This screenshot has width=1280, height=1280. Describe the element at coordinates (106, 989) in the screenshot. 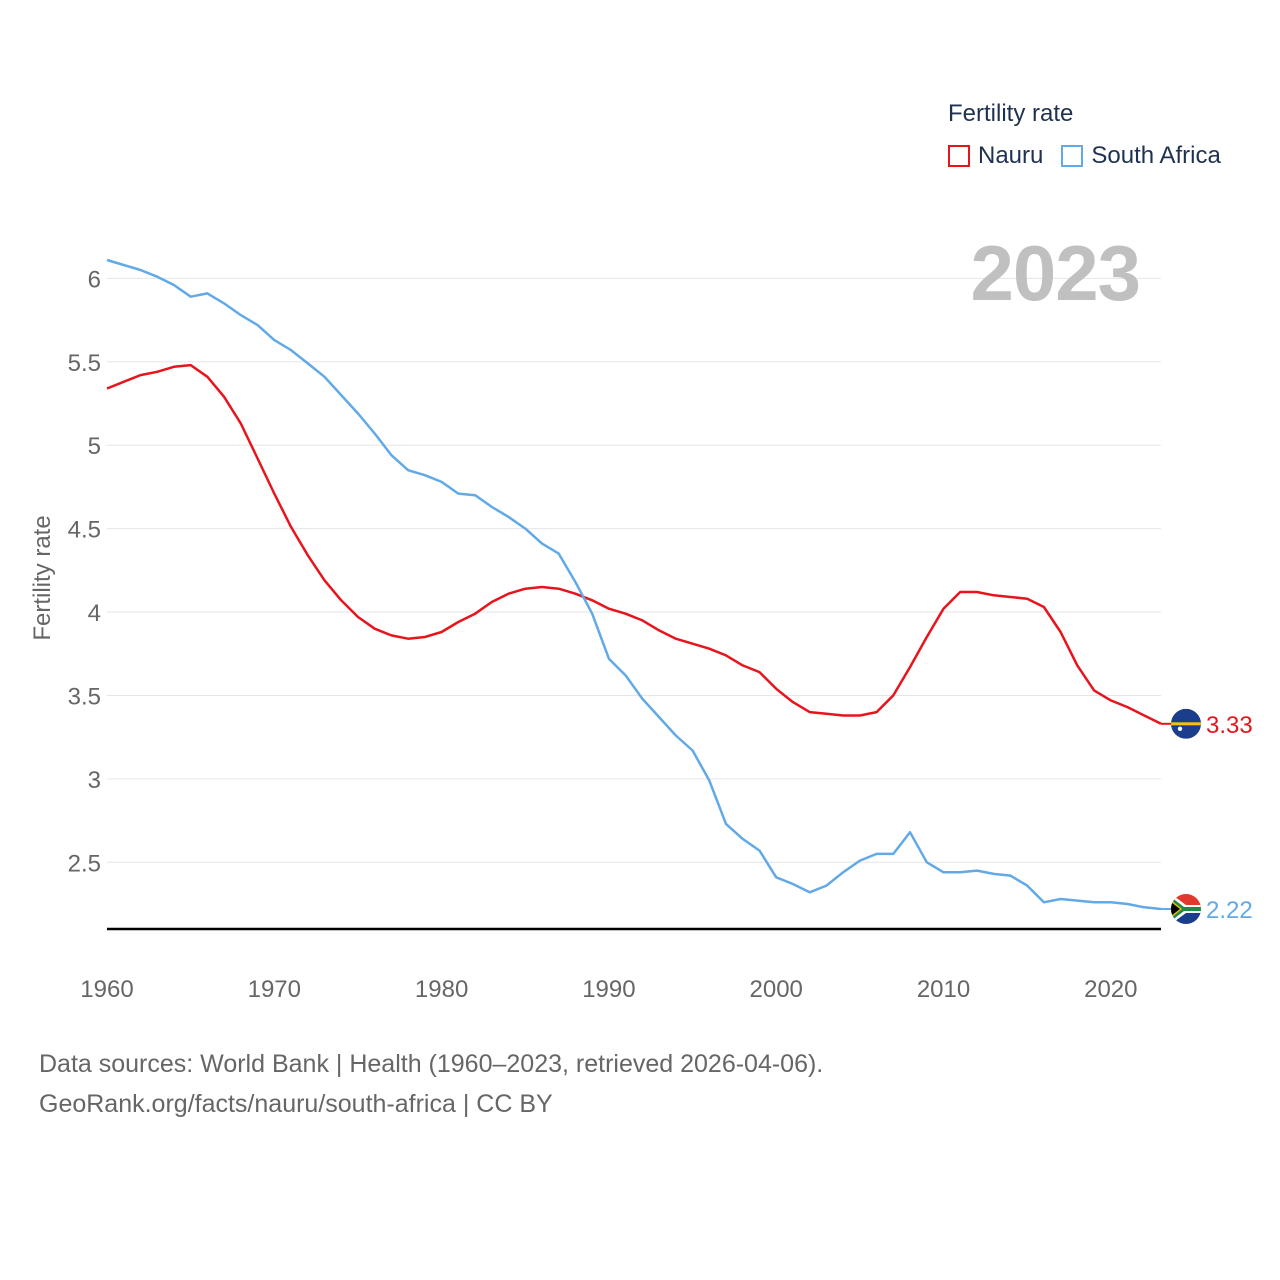

I see `x-tick-label: 1960` at that location.